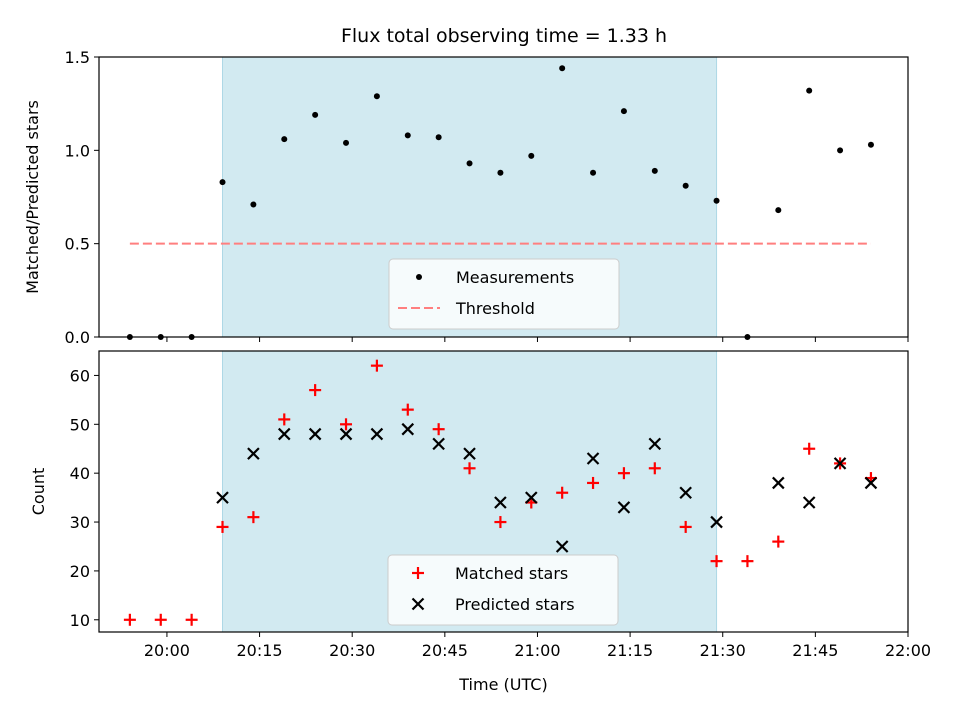 The image size is (960, 720). I want to click on legend-marker-measurements, so click(419, 277).